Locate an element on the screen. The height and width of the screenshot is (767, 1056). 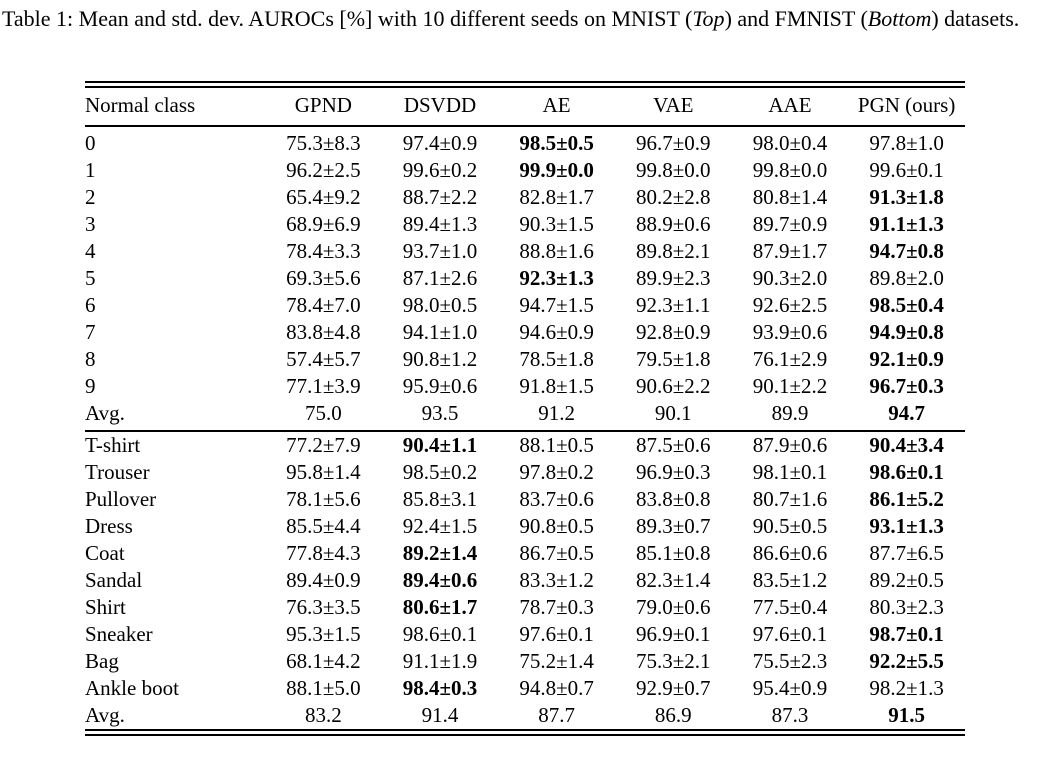
table-cell: 75.5±2.3 is located at coordinates (790, 661).